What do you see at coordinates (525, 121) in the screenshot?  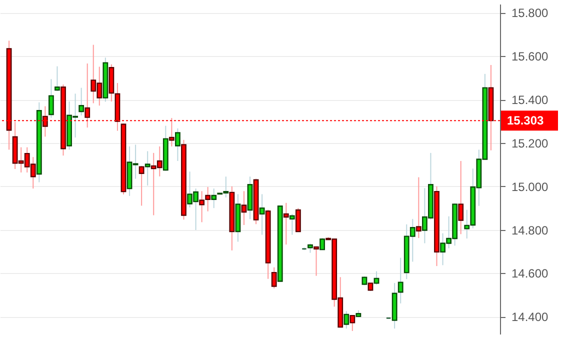 I see `ref-line-label: 15.303` at bounding box center [525, 121].